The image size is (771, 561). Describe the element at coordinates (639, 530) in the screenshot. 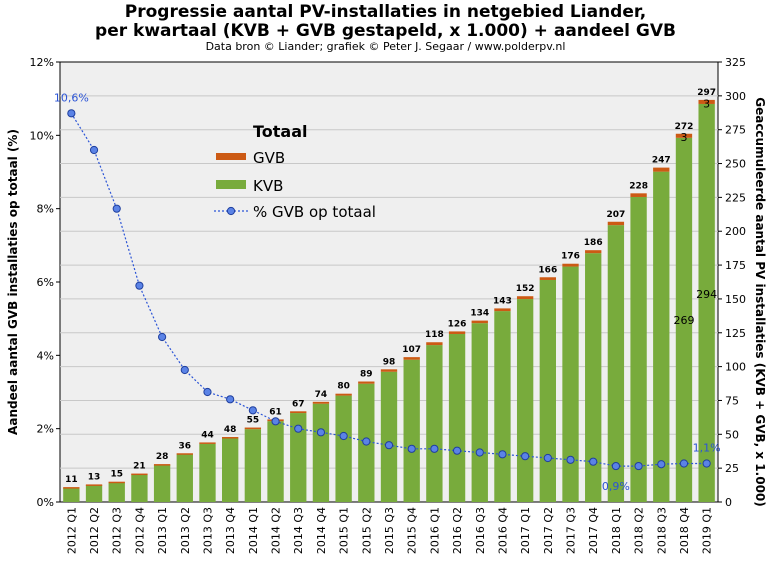

I see `x-tick-label: 2018 Q2` at that location.